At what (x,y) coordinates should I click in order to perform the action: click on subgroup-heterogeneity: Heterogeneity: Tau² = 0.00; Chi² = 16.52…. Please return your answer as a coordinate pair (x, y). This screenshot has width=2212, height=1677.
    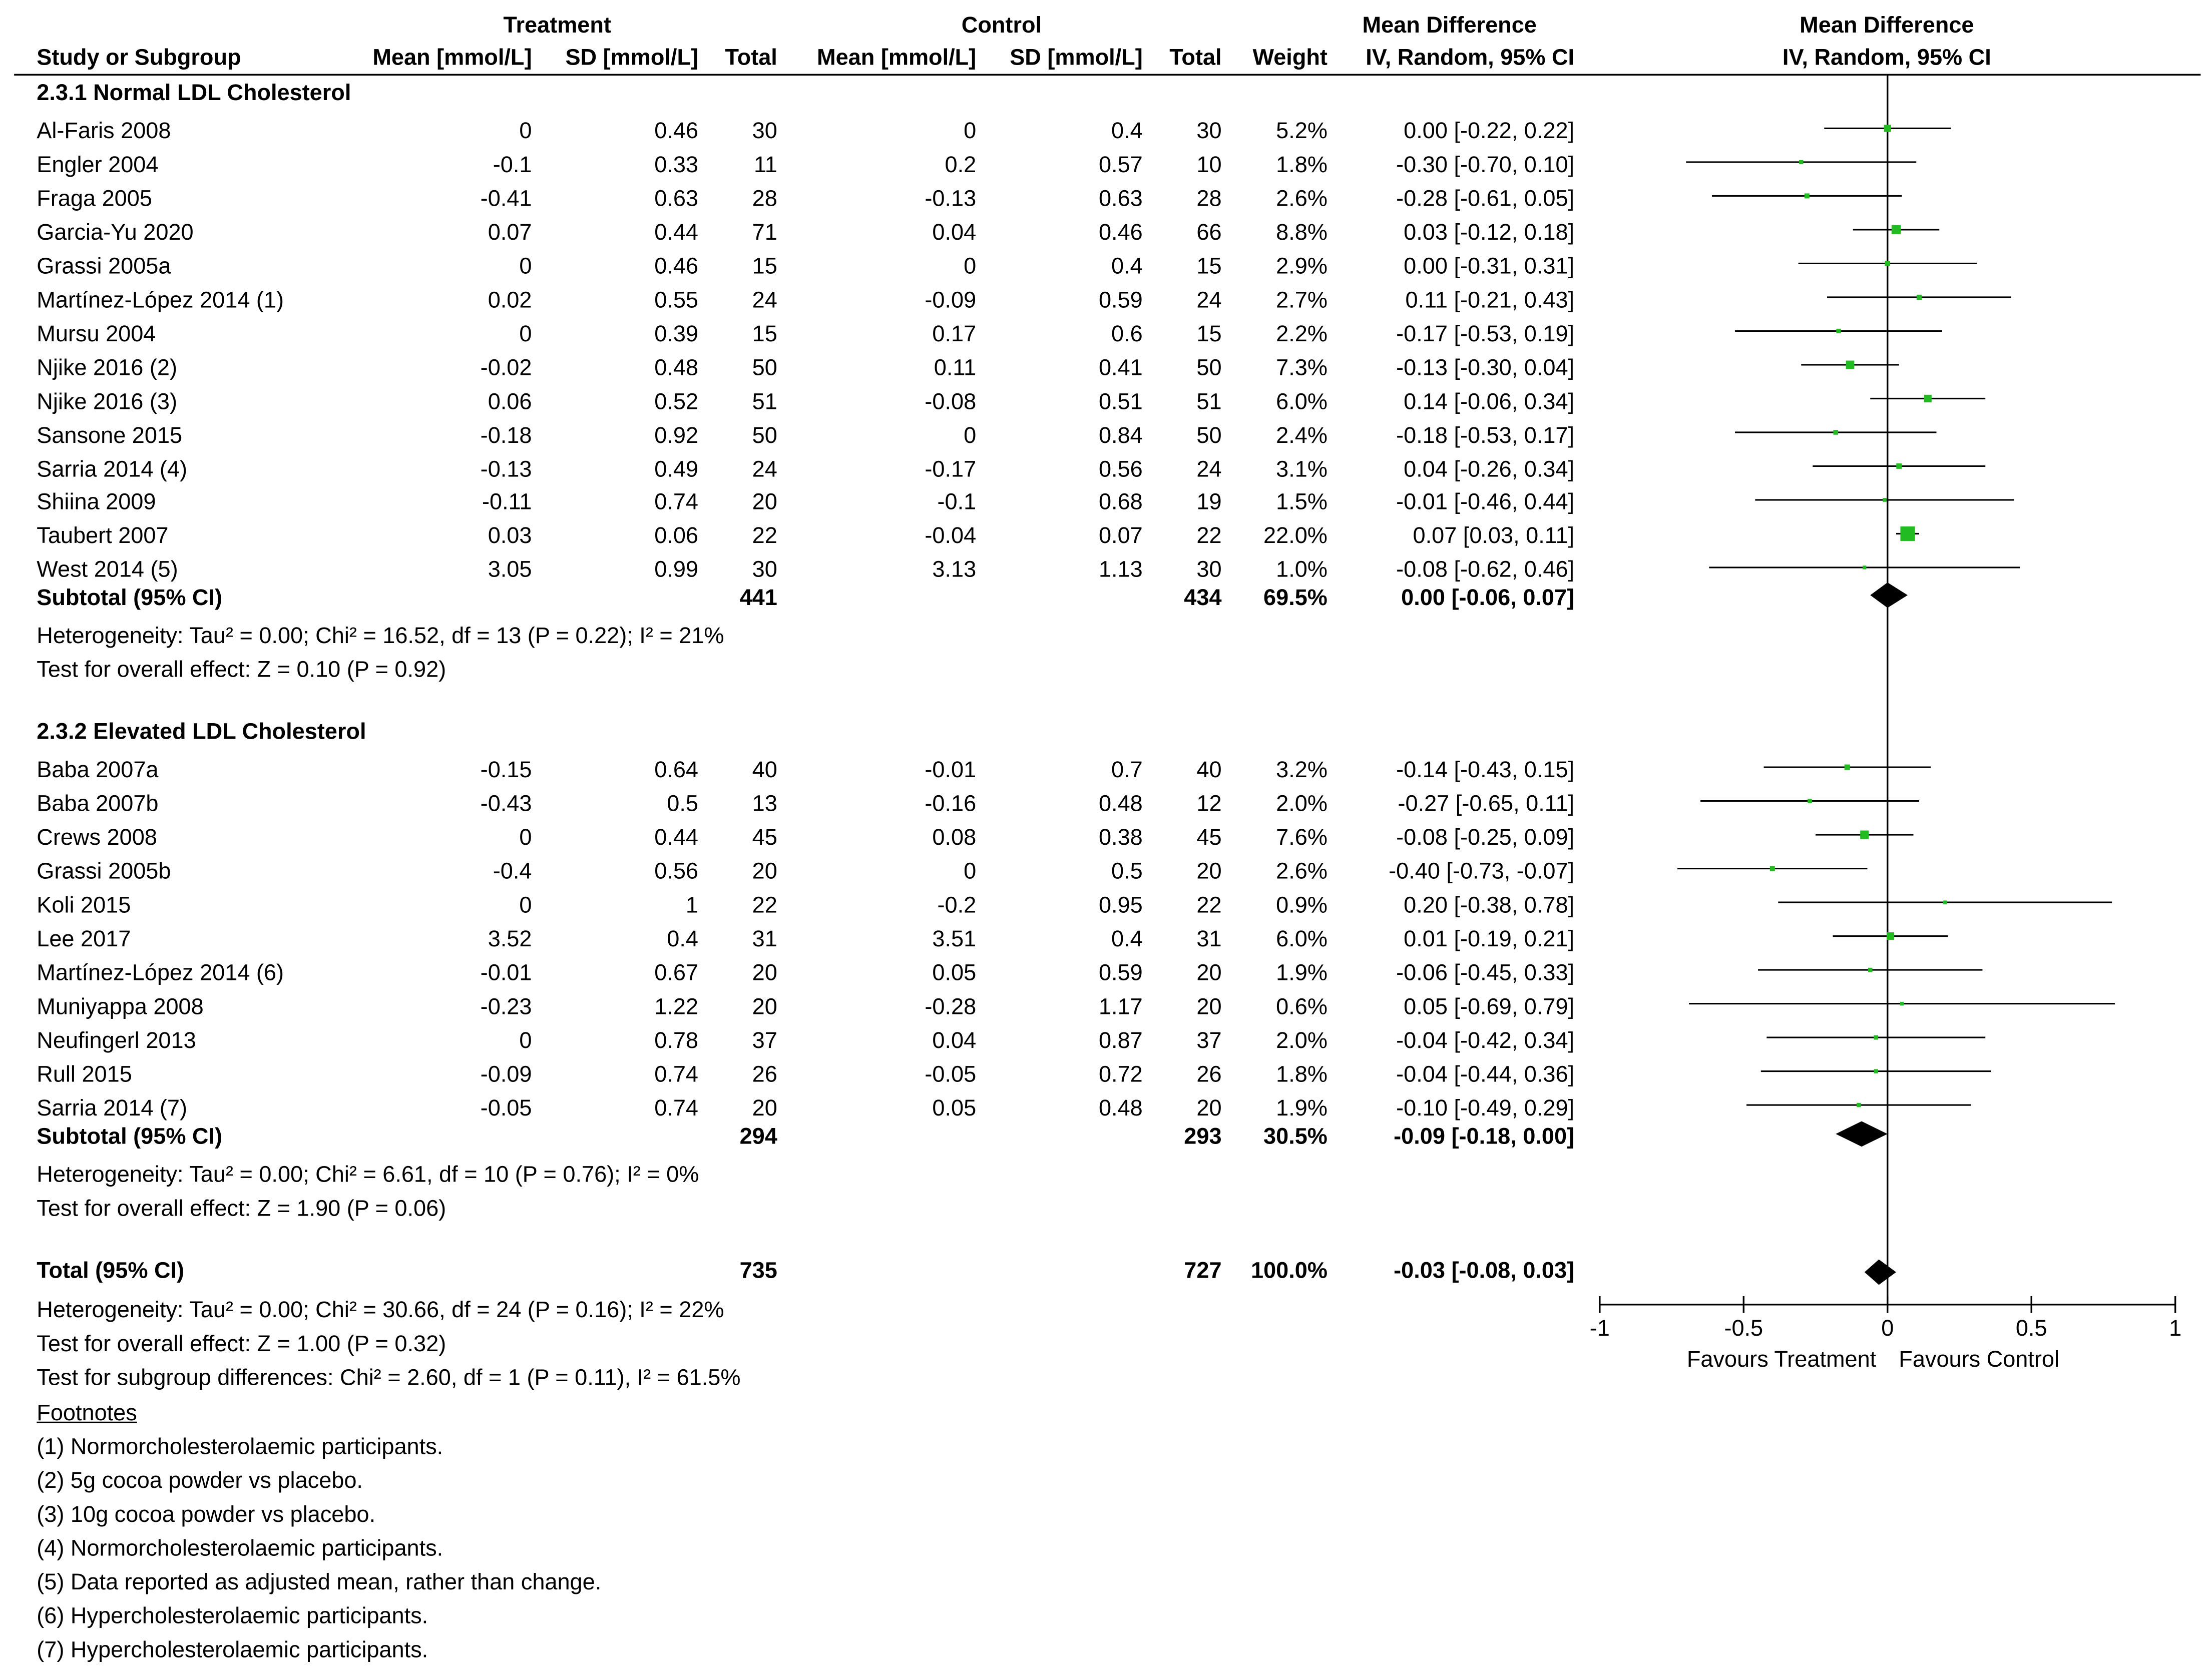
    Looking at the image, I should click on (380, 637).